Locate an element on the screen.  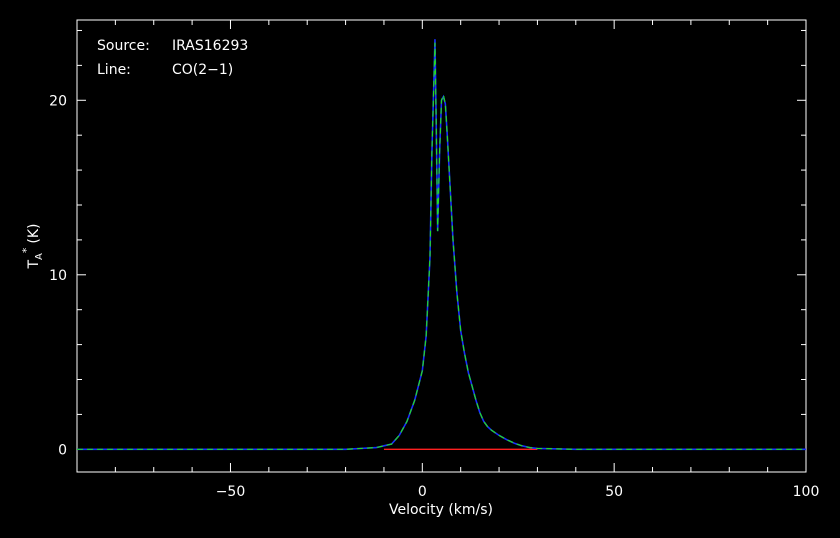
svg-text:TA*(K): TA* (K) is located at coordinates (32, 246).